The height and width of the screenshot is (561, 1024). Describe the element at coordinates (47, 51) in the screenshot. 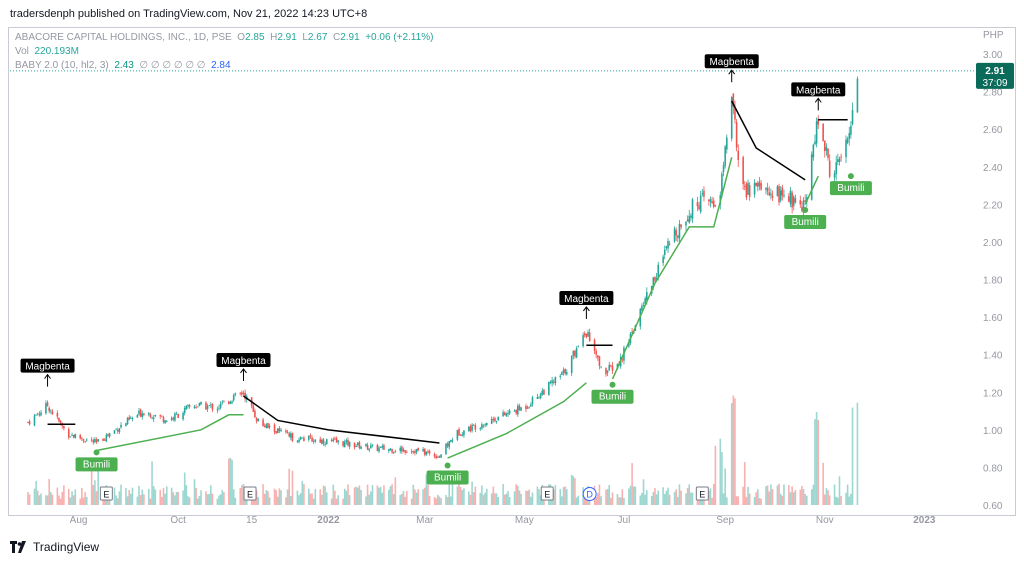

I see `volume-legend: Vol 220.193M` at that location.